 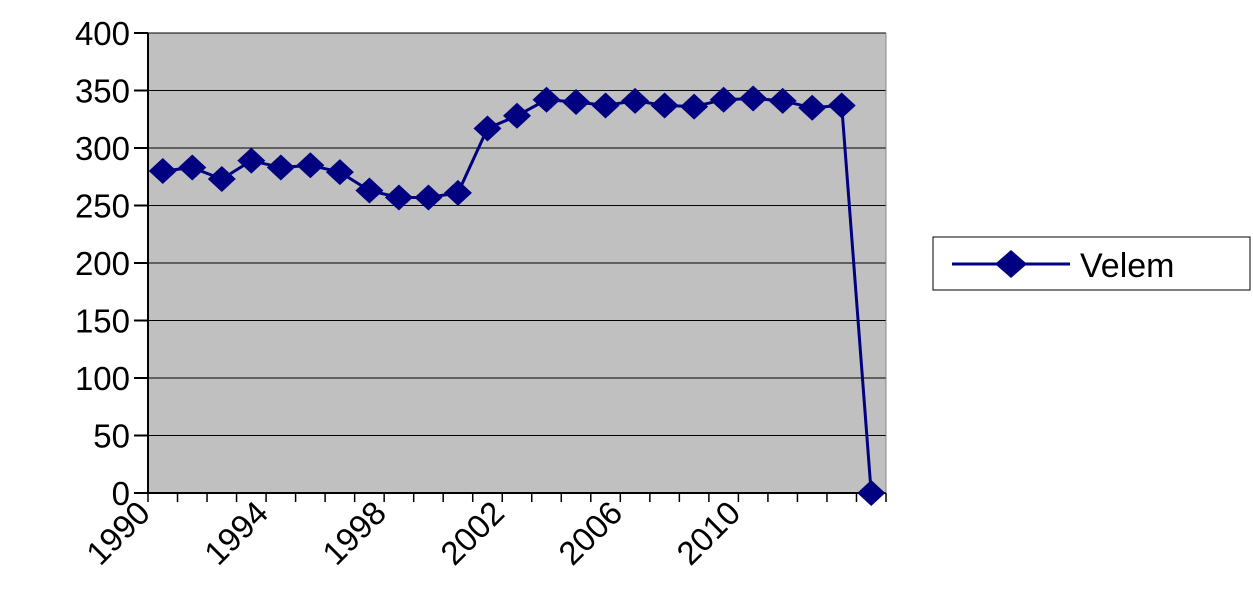 I want to click on y-tick-label: 100, so click(x=102, y=378).